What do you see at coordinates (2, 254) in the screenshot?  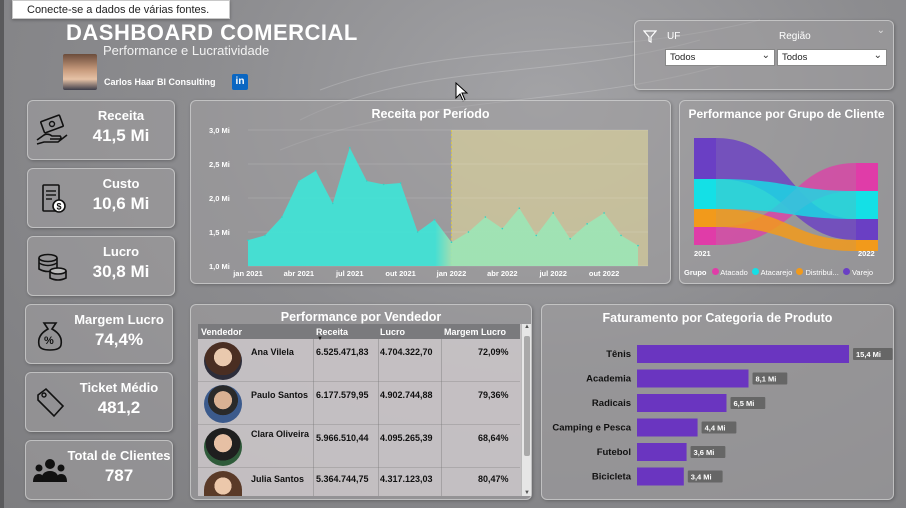 I see `window-edge` at bounding box center [2, 254].